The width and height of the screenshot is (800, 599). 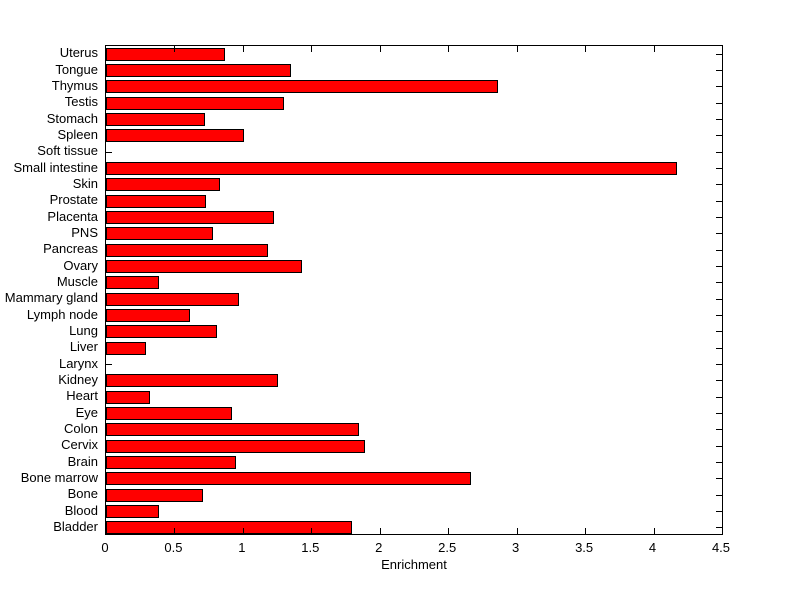 What do you see at coordinates (72, 118) in the screenshot?
I see `y-tick-label: Stomach` at bounding box center [72, 118].